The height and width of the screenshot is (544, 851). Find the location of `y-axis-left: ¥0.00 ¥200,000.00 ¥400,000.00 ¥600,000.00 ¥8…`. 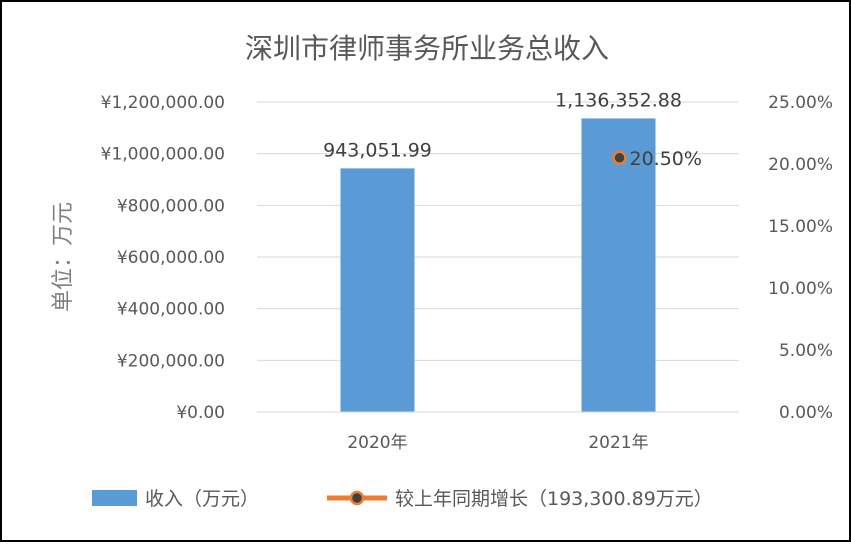

y-axis-left: ¥0.00 ¥200,000.00 ¥400,000.00 ¥600,000.00 ¥8… is located at coordinates (163, 258).